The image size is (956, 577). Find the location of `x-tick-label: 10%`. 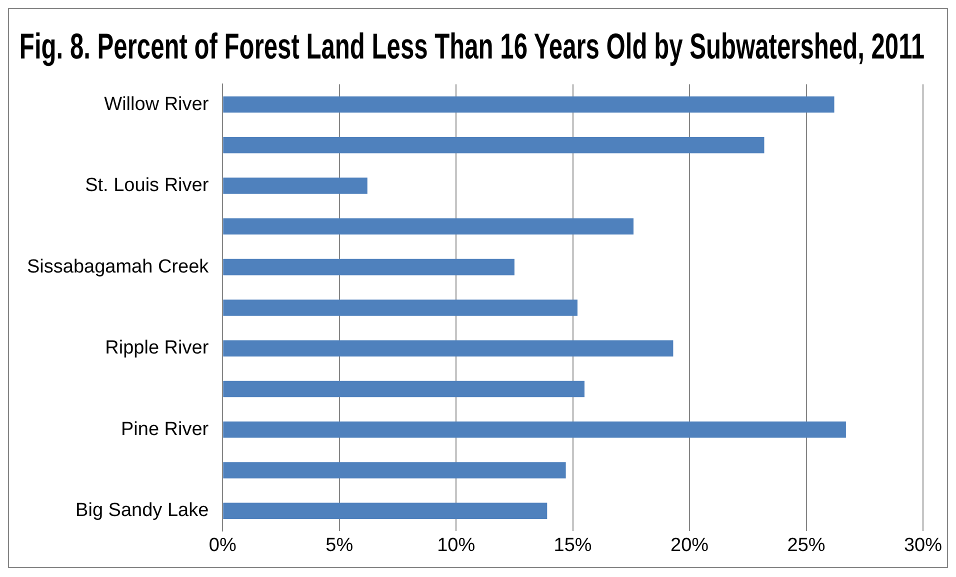

x-tick-label: 10% is located at coordinates (456, 545).